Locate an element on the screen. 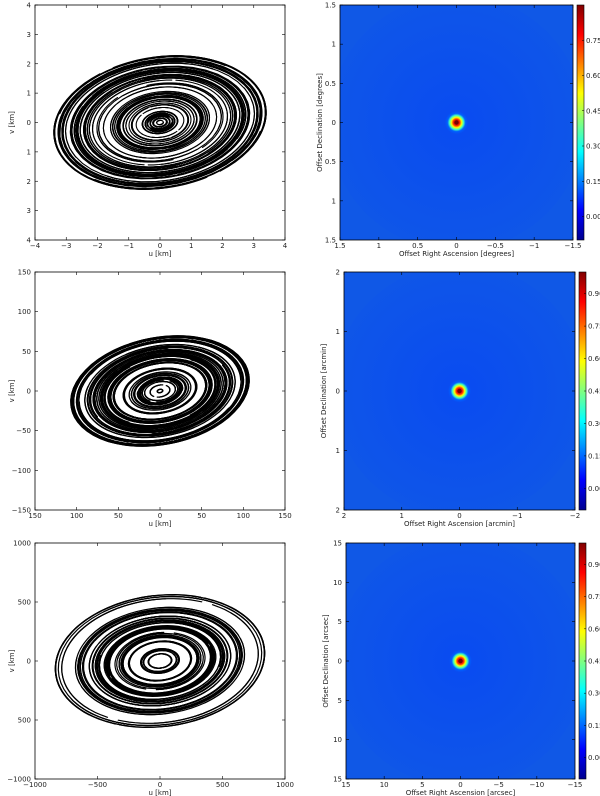  beam-top-peak is located at coordinates (456, 122).